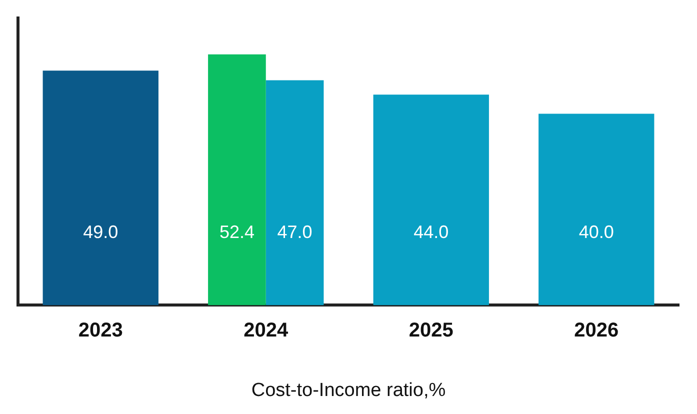  I want to click on x-axis-title: Cost-to-Income ratio,%, so click(348, 390).